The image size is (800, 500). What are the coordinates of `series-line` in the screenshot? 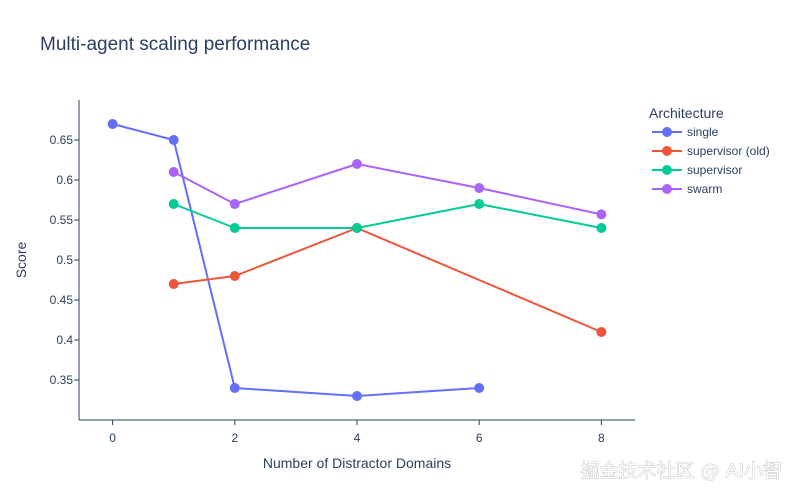 It's located at (387, 280).